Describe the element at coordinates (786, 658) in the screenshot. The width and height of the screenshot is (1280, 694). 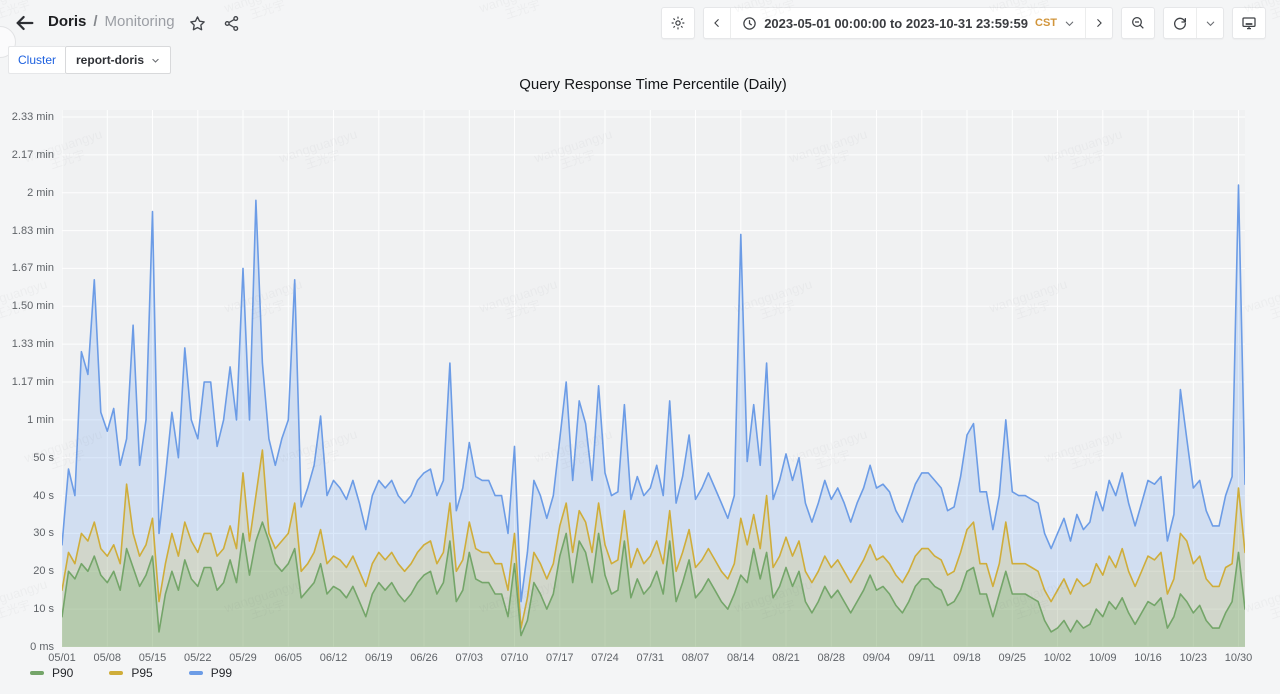
I see `x-axis-label: 08/21` at that location.